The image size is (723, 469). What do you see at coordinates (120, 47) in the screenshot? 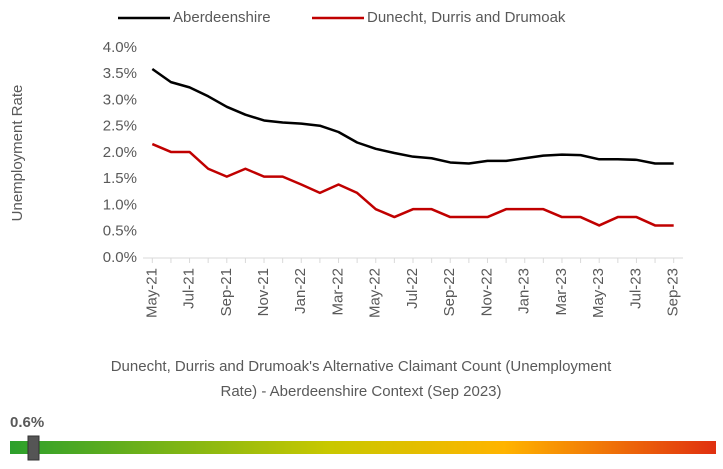
I see `y-tick-label: 4.0%` at bounding box center [120, 47].